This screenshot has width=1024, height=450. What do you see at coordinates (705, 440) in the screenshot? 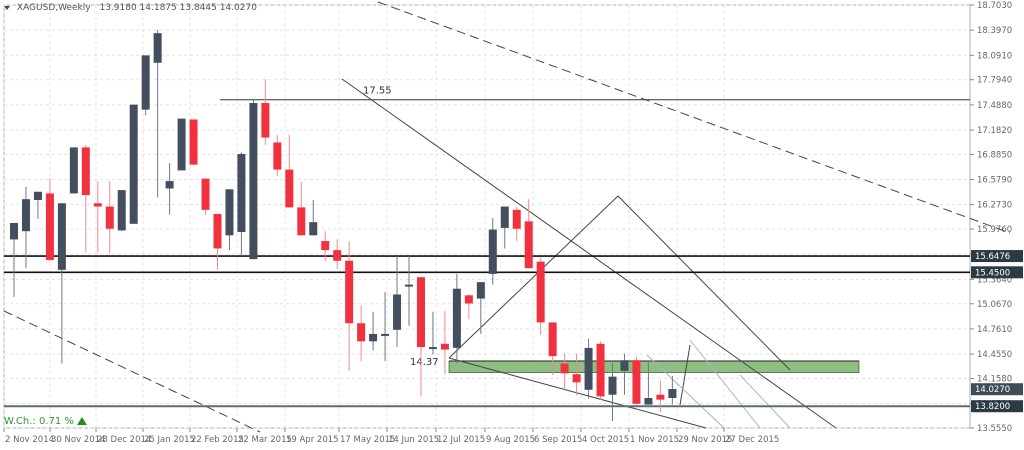
I see `x-tick-label: 29 Nov 2015` at bounding box center [705, 440].